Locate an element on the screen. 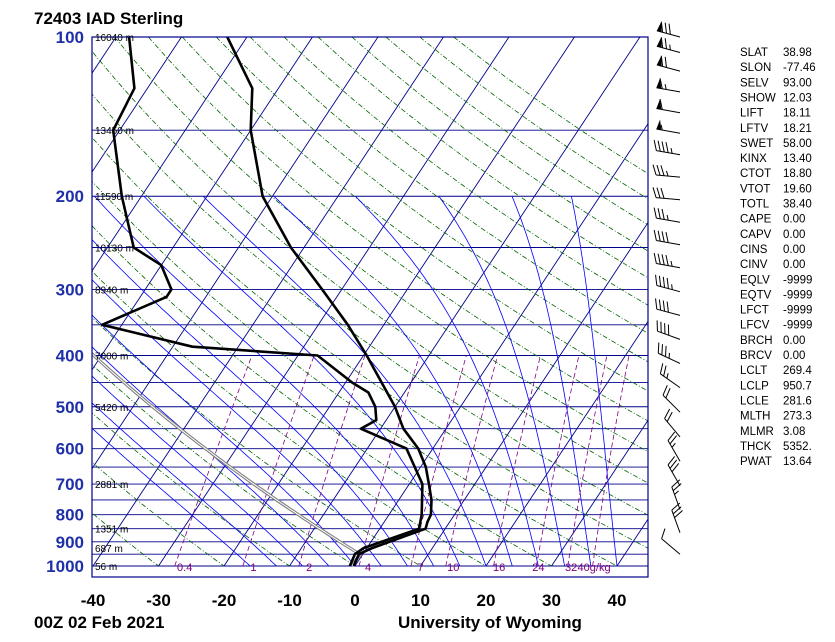 This screenshot has width=835, height=642. index-value: 18.11 is located at coordinates (797, 114).